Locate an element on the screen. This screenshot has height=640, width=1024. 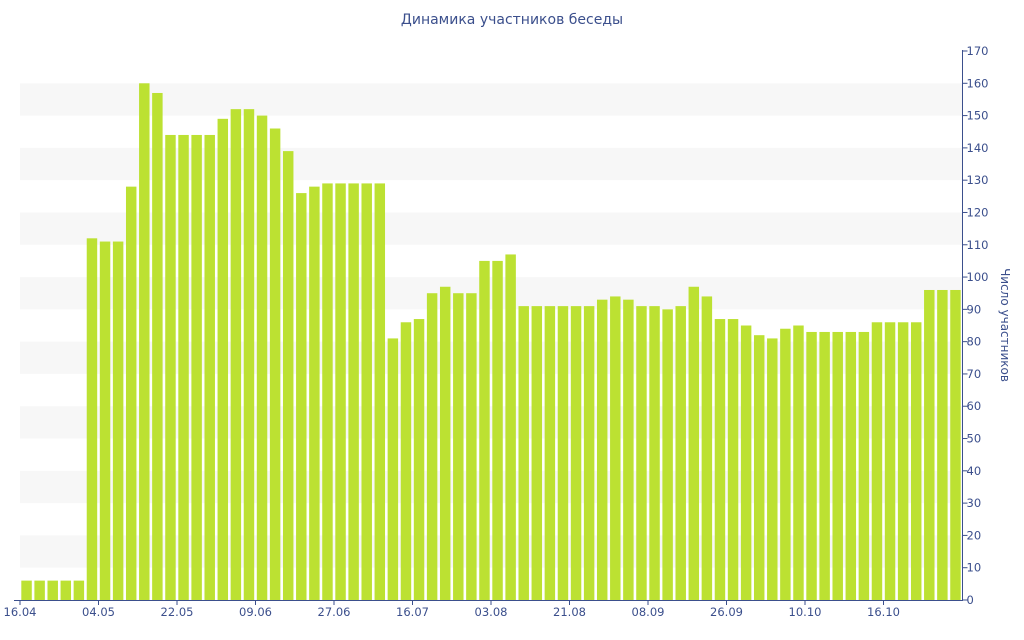
y-tick-label: 170 is located at coordinates (978, 51).